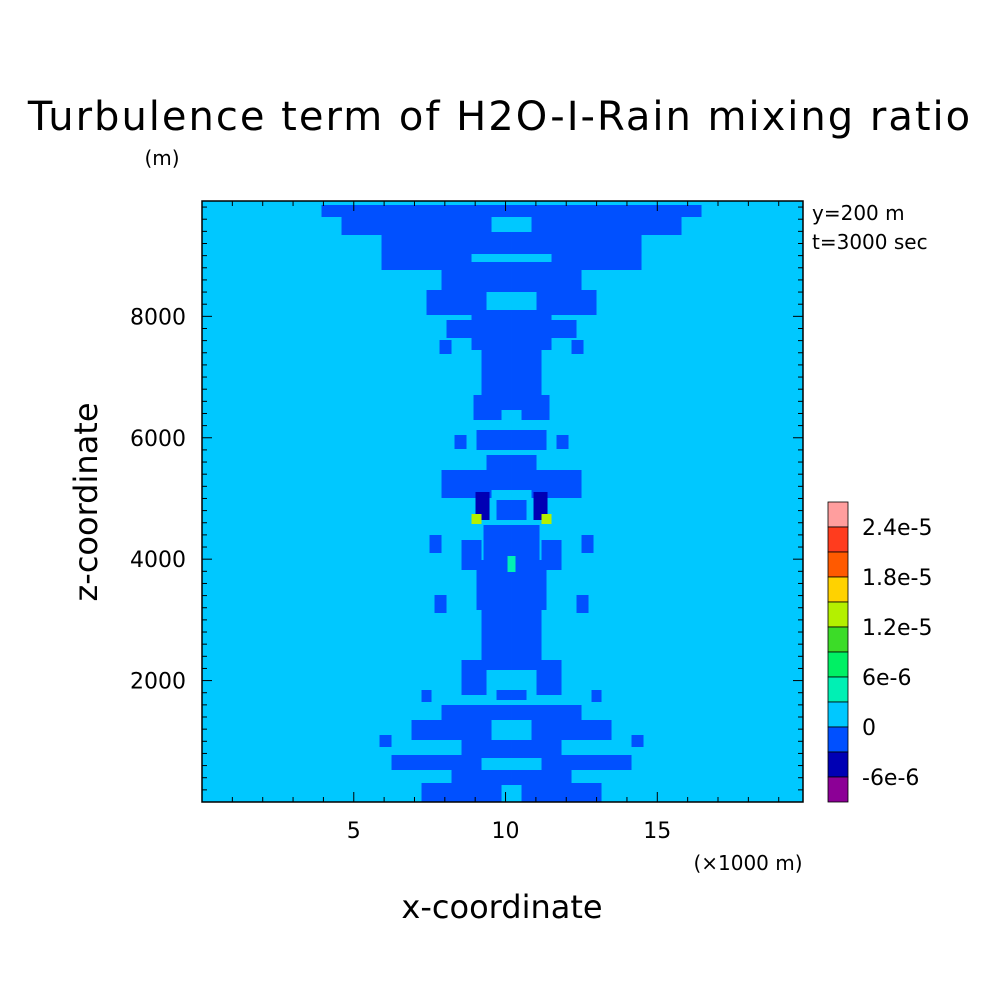 The image size is (1004, 1004). I want to click on colorbar-label: 2.4e-5, so click(897, 528).